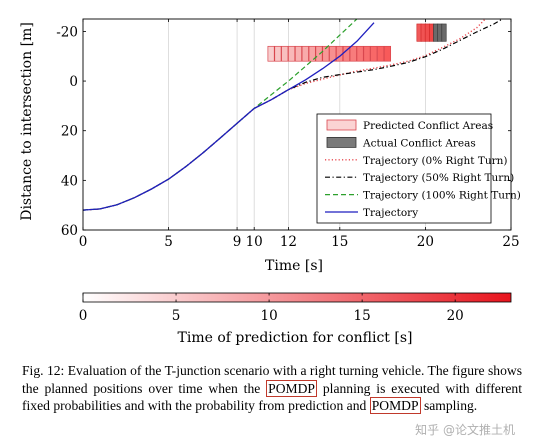 Image resolution: width=533 pixels, height=446 pixels. What do you see at coordinates (435, 161) in the screenshot?
I see `legend-label-series-0: Trajectory (0% Right Turn)` at bounding box center [435, 161].